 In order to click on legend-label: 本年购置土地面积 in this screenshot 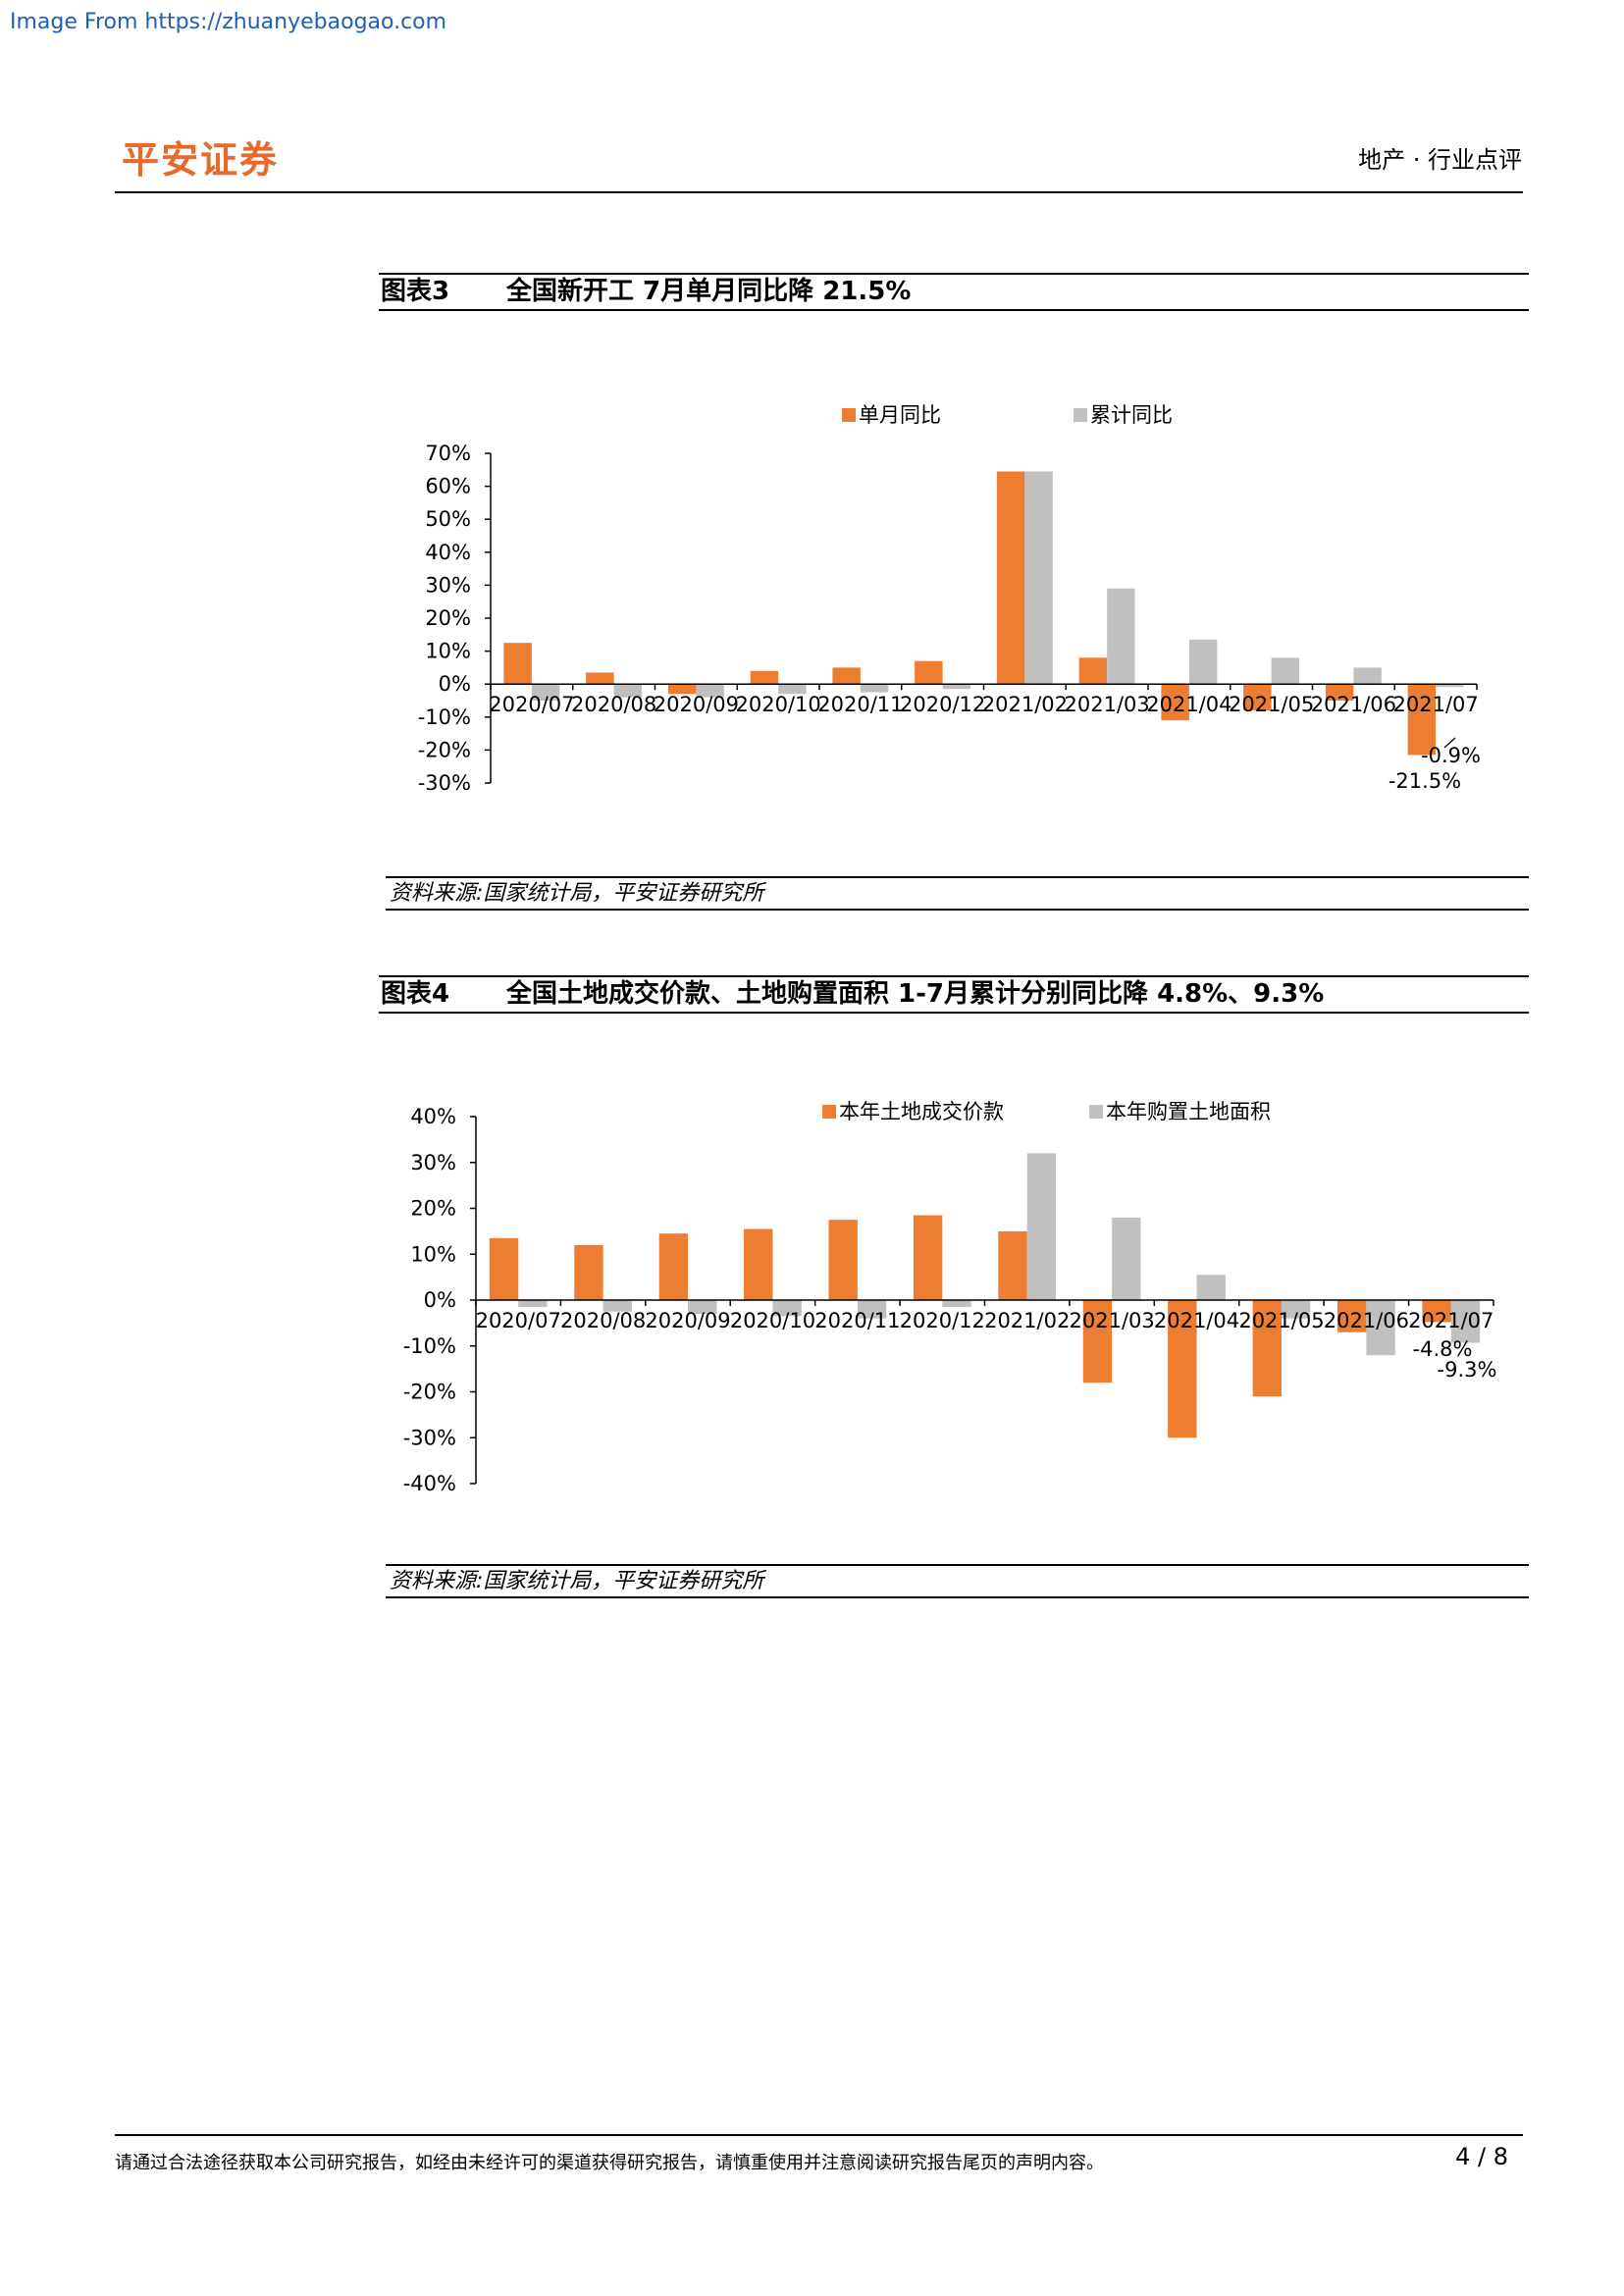, I will do `click(1188, 1111)`.